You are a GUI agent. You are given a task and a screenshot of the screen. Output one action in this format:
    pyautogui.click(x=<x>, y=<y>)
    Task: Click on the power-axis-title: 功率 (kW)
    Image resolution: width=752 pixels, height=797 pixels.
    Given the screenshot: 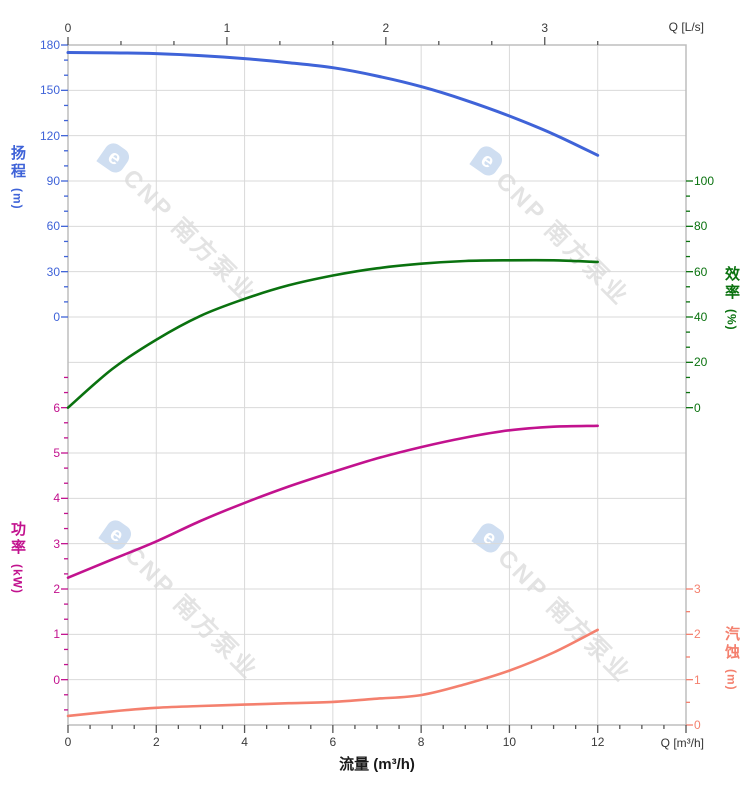 What is the action you would take?
    pyautogui.click(x=17, y=557)
    